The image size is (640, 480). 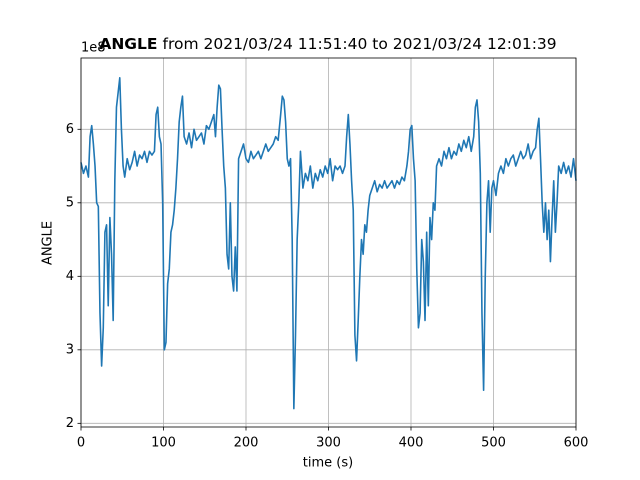 I want to click on x-tick-label: 300, so click(x=328, y=443).